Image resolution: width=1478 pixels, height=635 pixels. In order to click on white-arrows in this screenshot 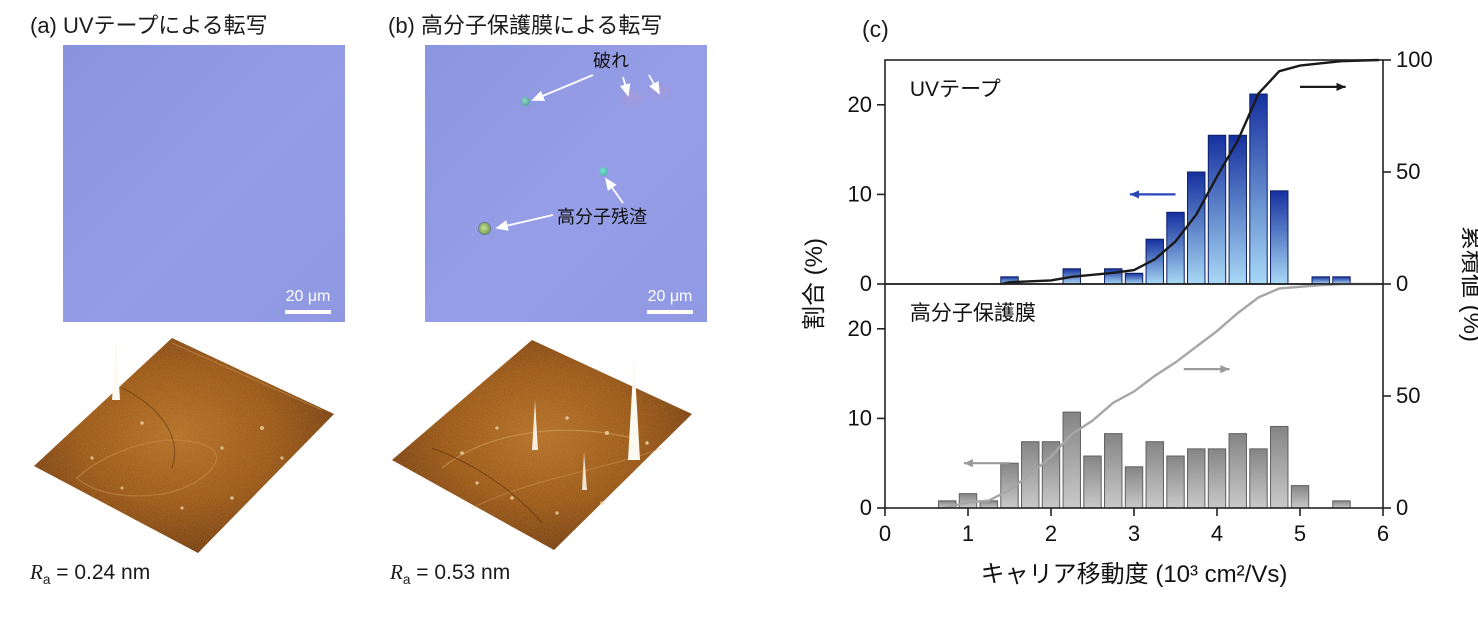, I will do `click(577, 152)`.